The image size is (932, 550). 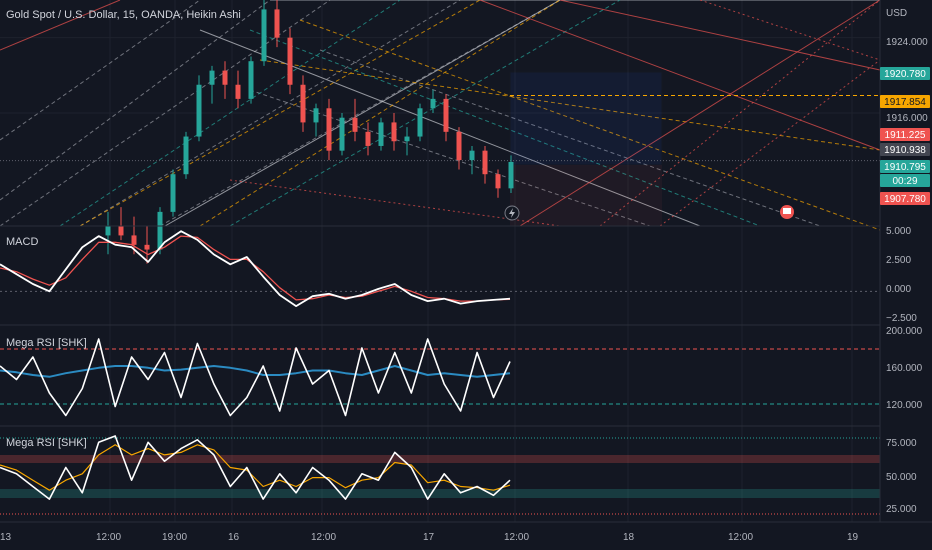 I want to click on rsi2-tick: 50.000, so click(x=901, y=477).